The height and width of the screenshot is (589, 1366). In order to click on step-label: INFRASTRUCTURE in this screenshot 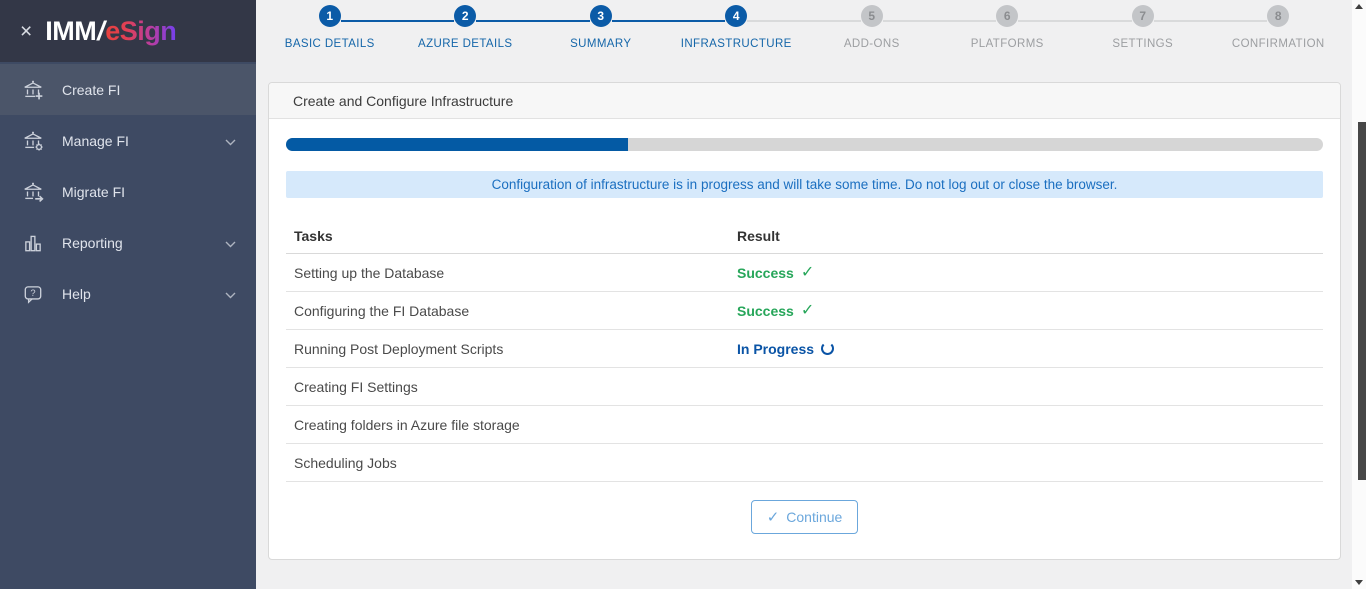, I will do `click(736, 44)`.